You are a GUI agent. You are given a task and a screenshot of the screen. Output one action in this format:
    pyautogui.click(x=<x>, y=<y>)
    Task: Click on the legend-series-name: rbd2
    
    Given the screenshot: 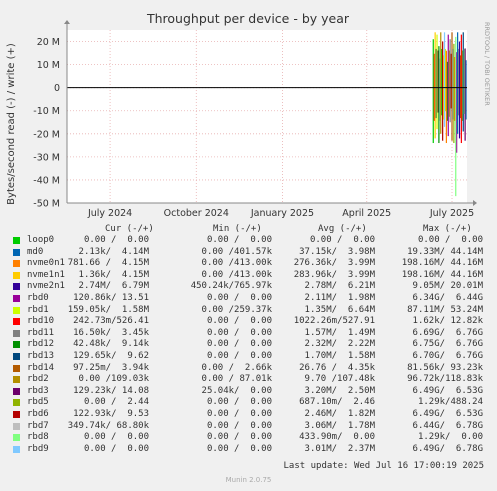 What is the action you would take?
    pyautogui.click(x=38, y=379)
    